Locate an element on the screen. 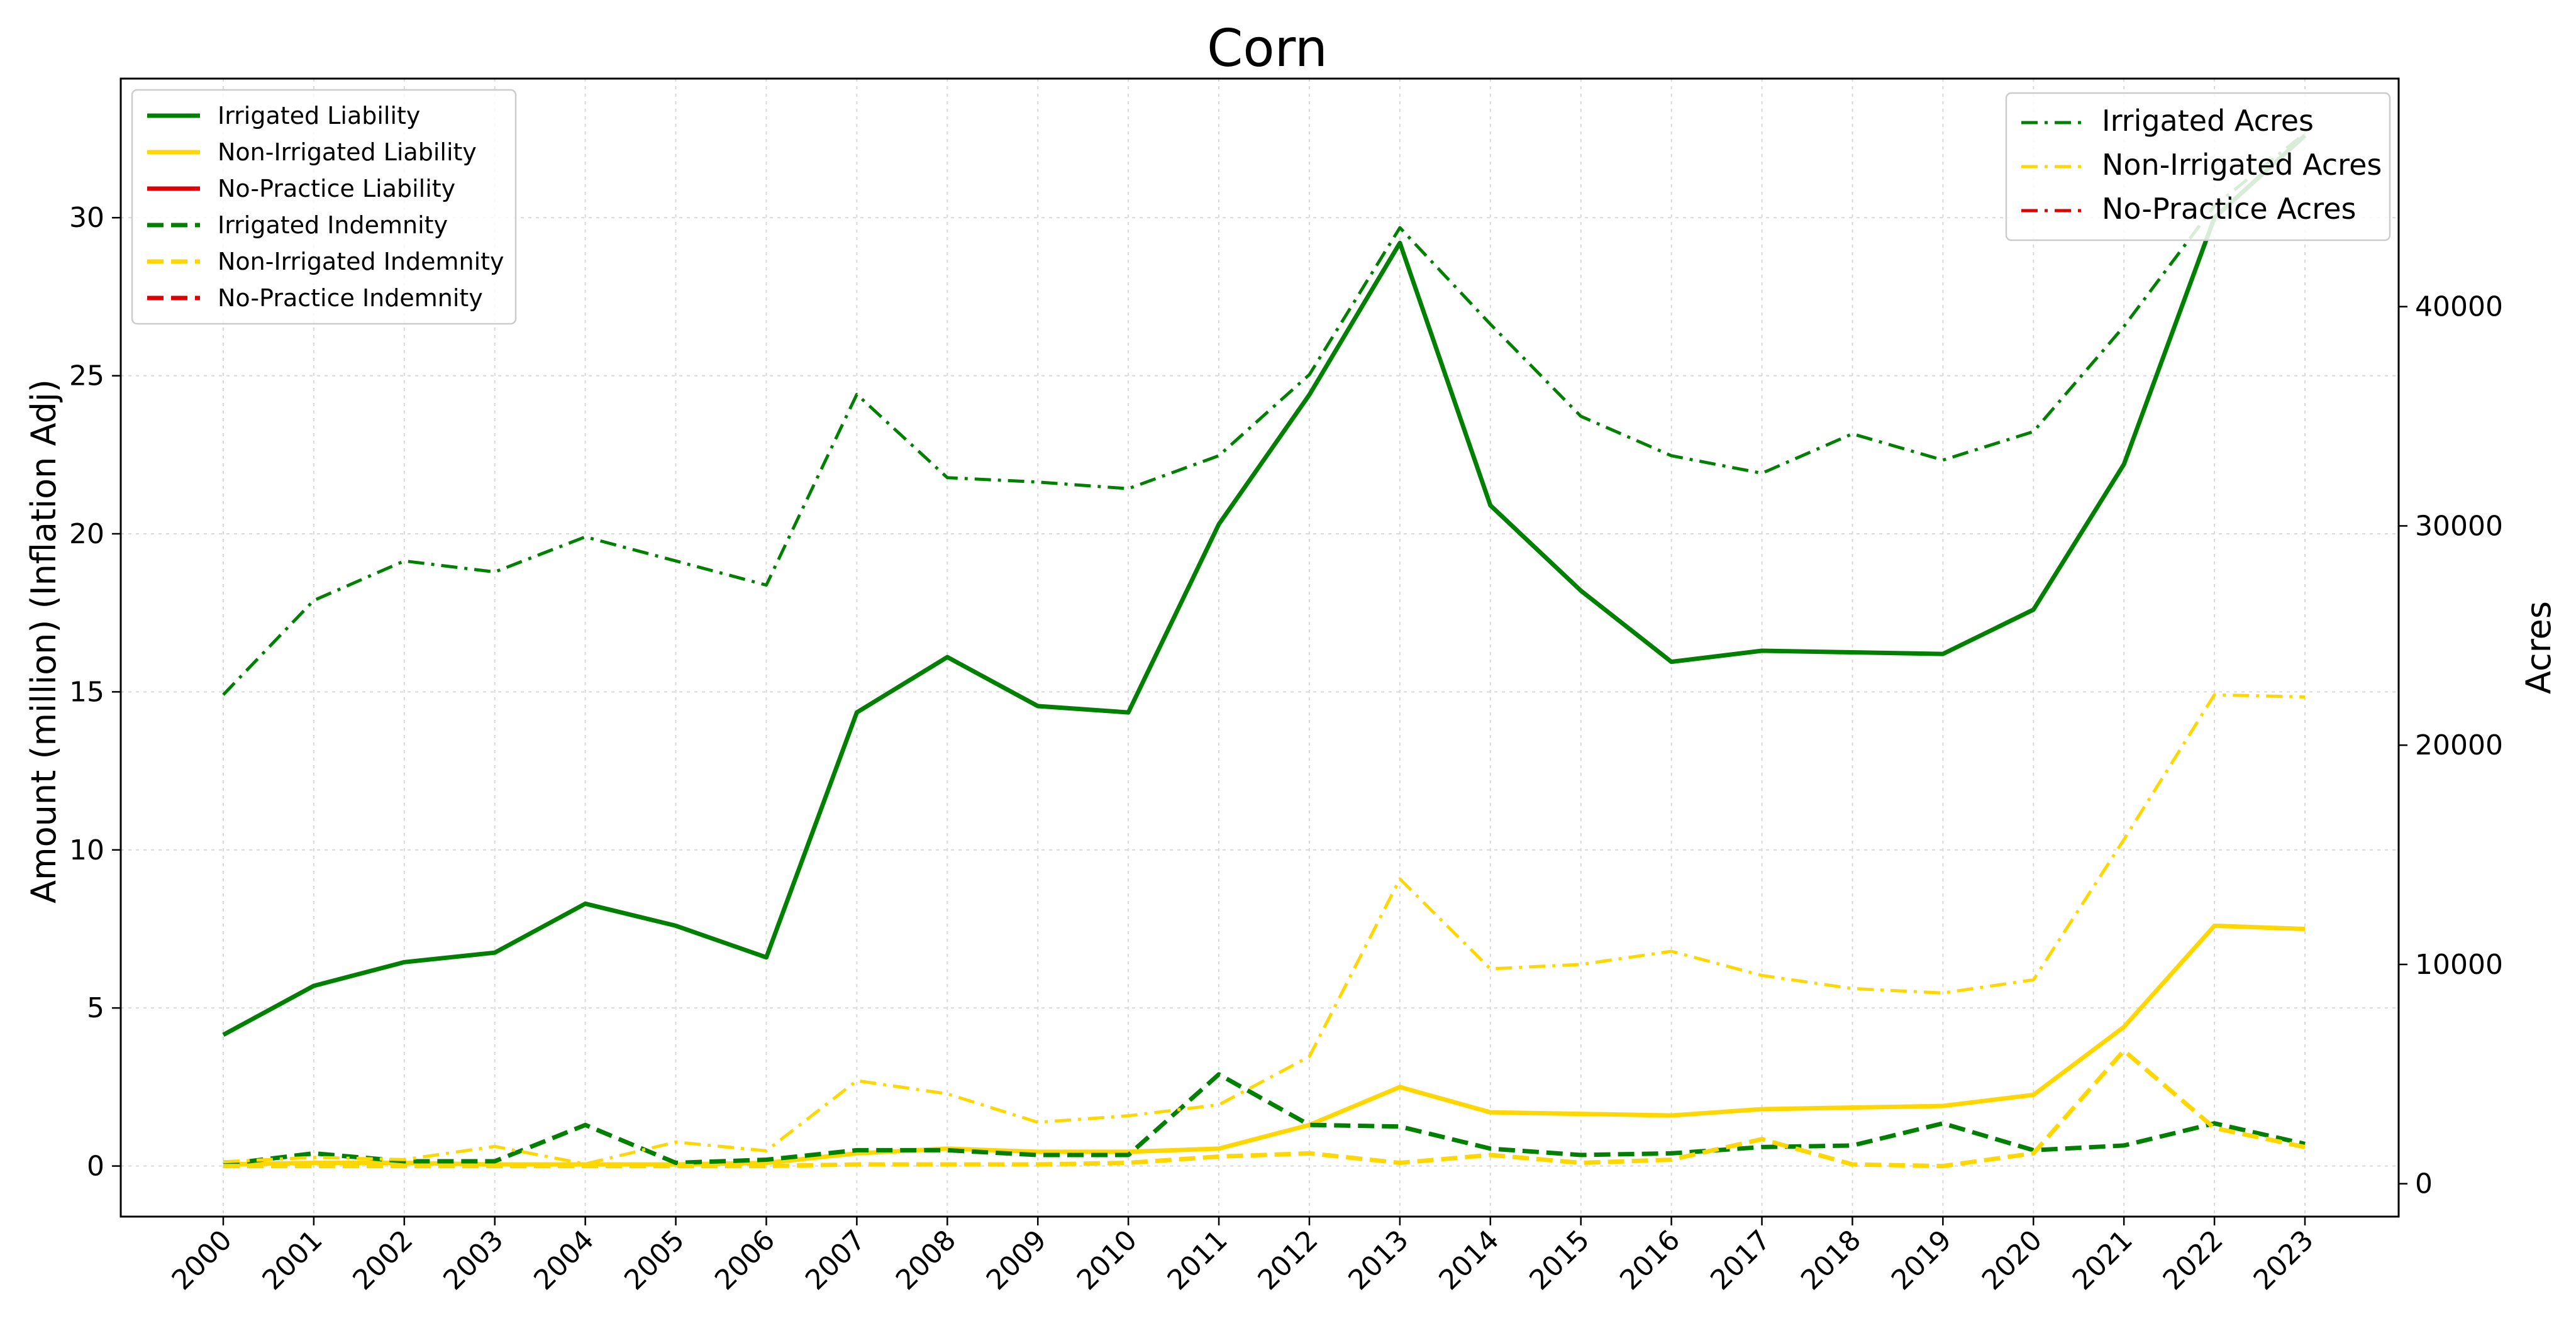 This screenshot has width=2576, height=1326. y-tick-label: 30 is located at coordinates (86, 218).